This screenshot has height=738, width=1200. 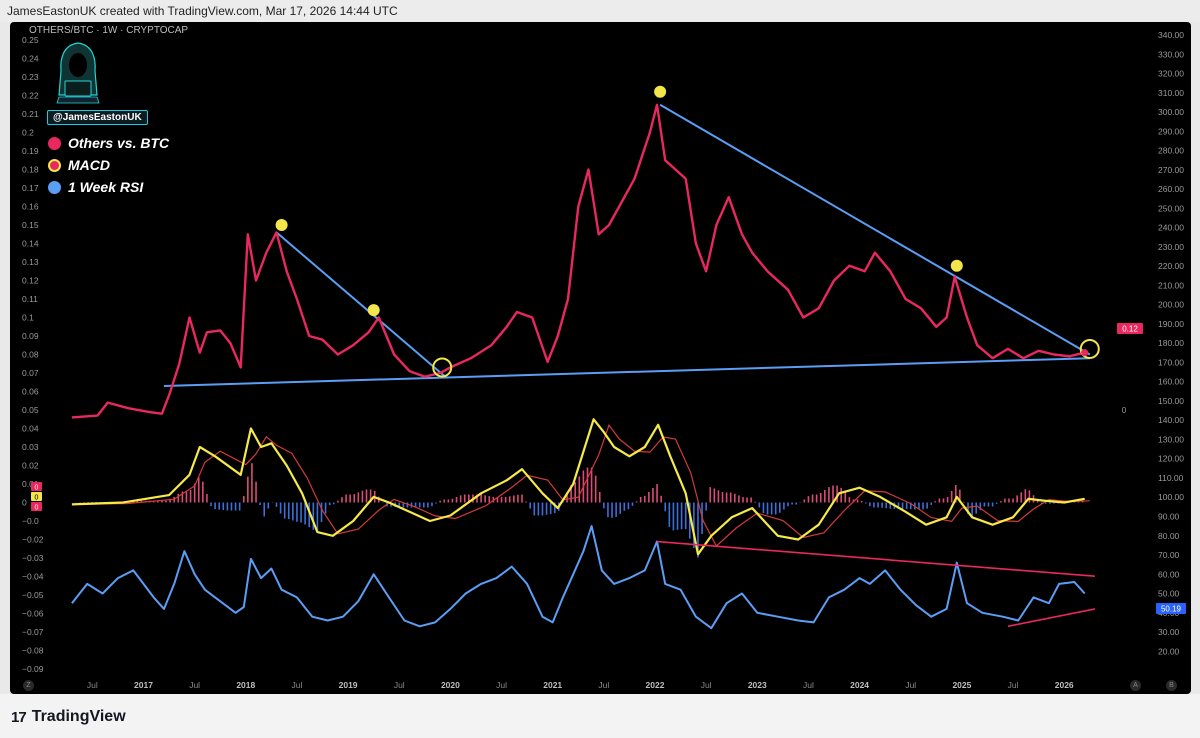 I want to click on rsi-tag-bg, so click(x=1171, y=608).